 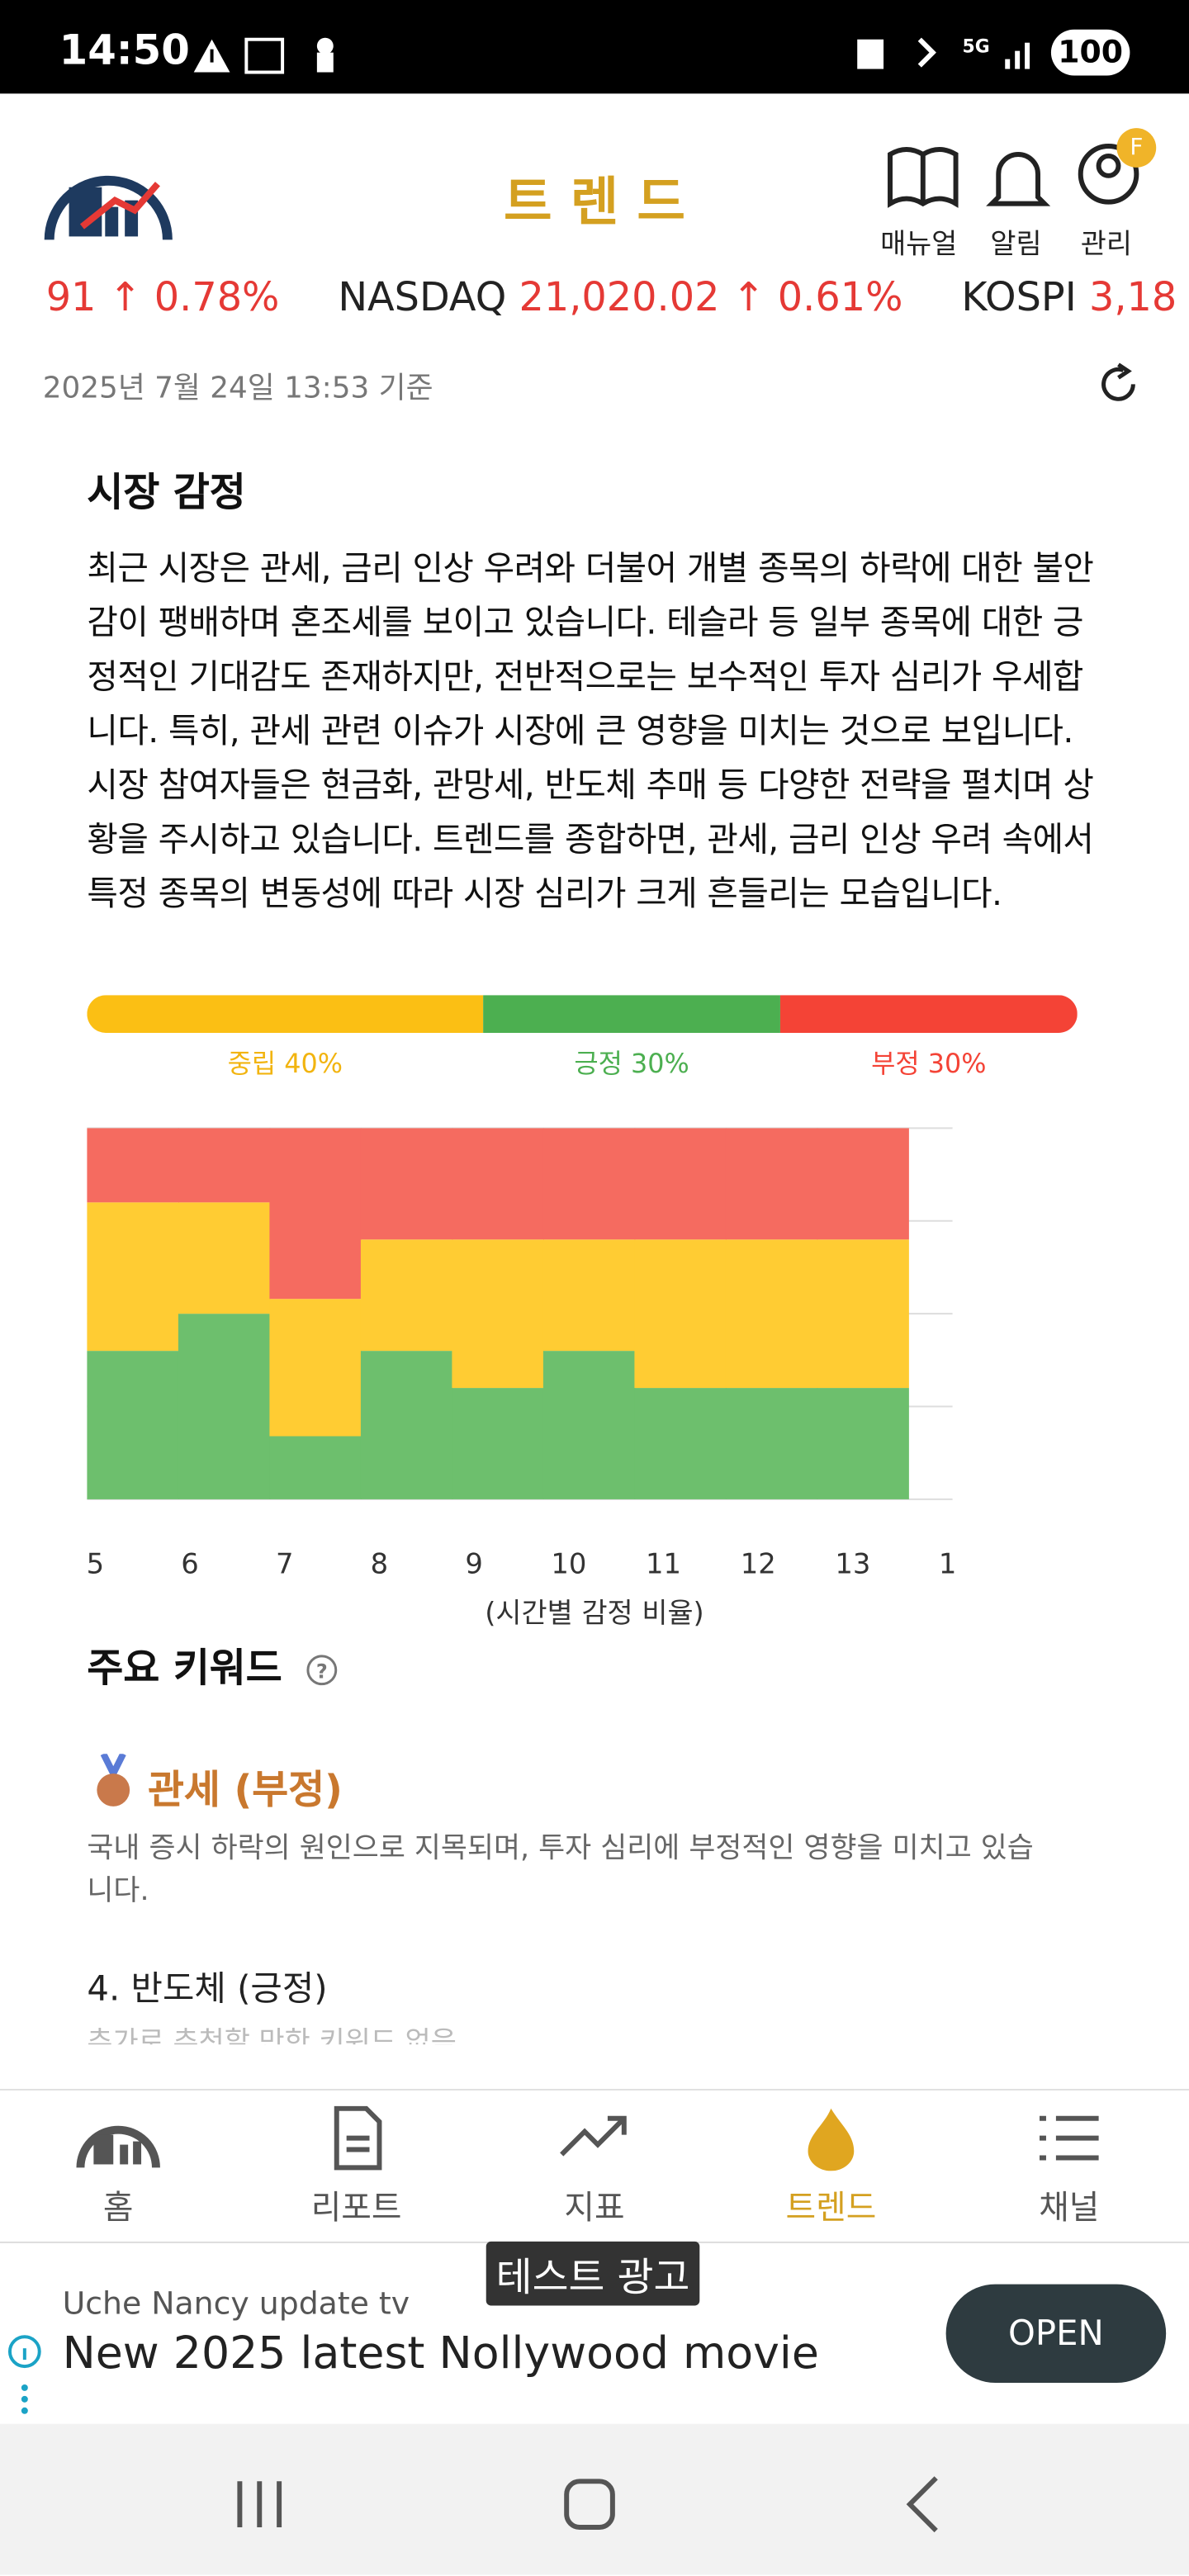 What do you see at coordinates (440, 2353) in the screenshot?
I see `ad-headline: New 2025 latest Nollywood movie` at bounding box center [440, 2353].